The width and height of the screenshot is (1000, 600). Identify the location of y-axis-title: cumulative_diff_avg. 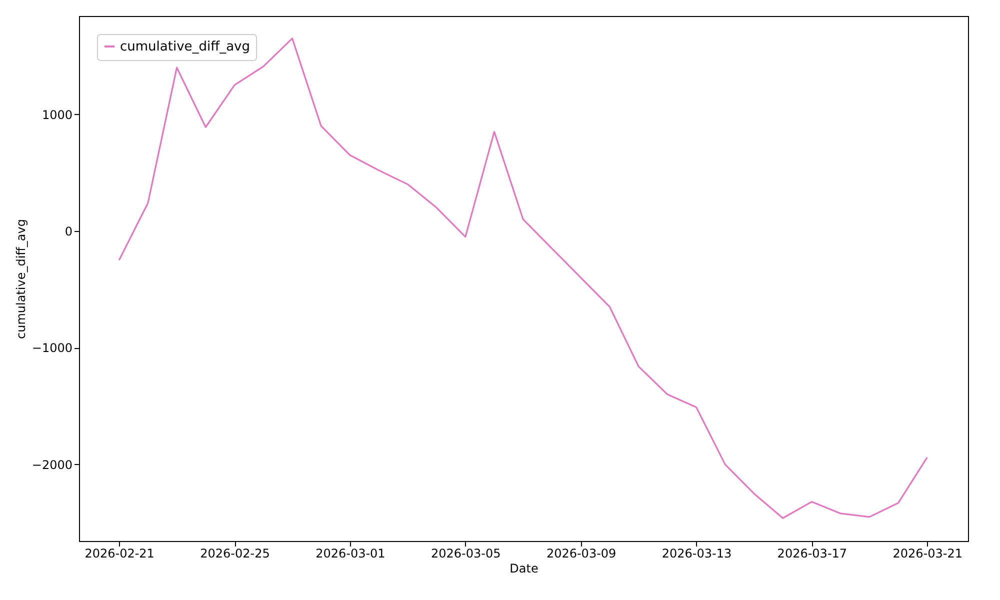
(21, 279).